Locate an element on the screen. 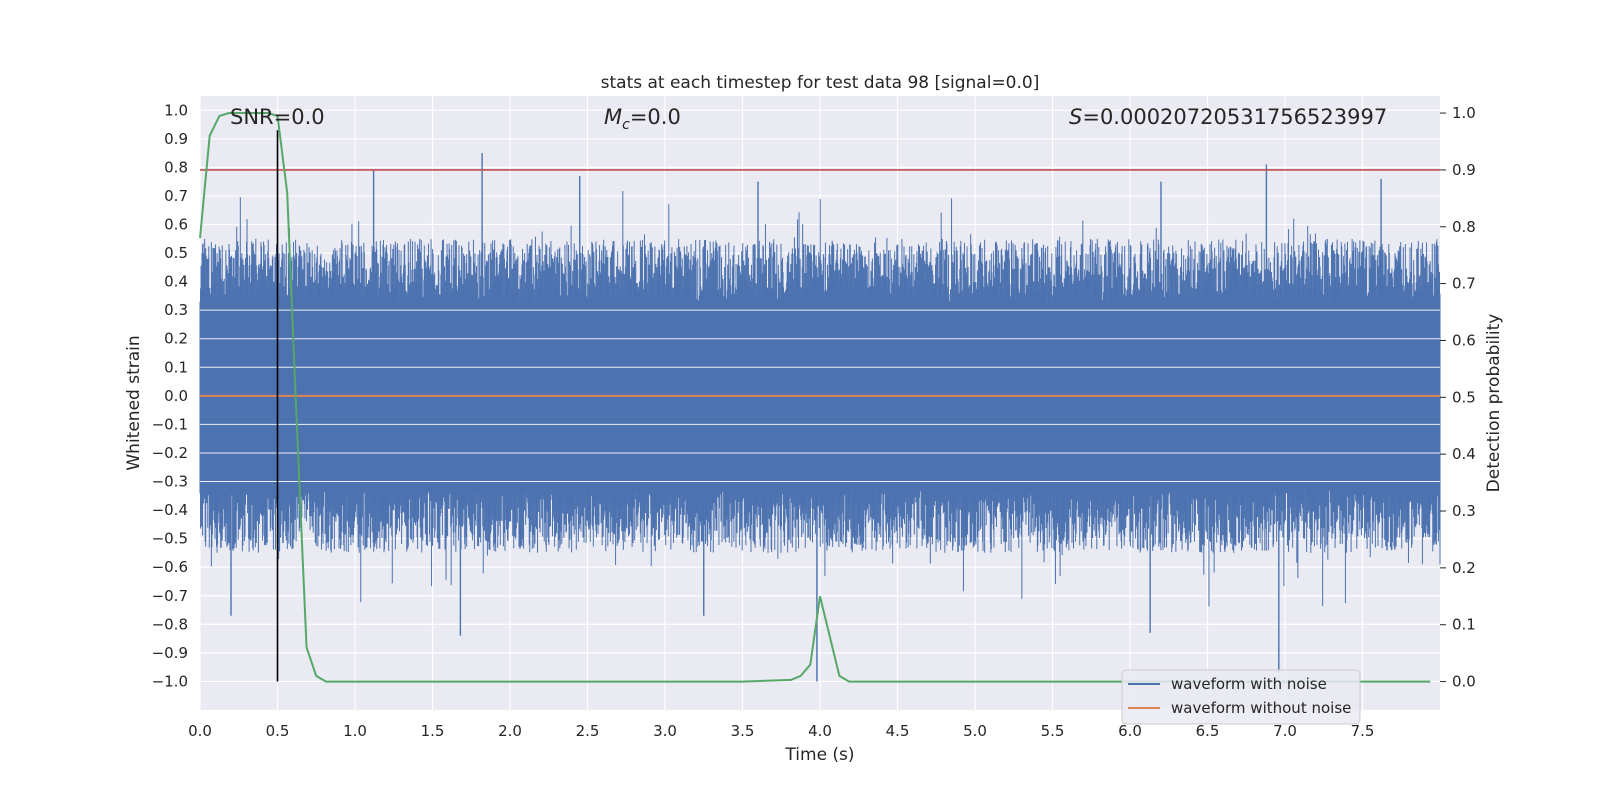 The height and width of the screenshot is (800, 1600). right-y-tick-label: 1.0 is located at coordinates (1464, 113).